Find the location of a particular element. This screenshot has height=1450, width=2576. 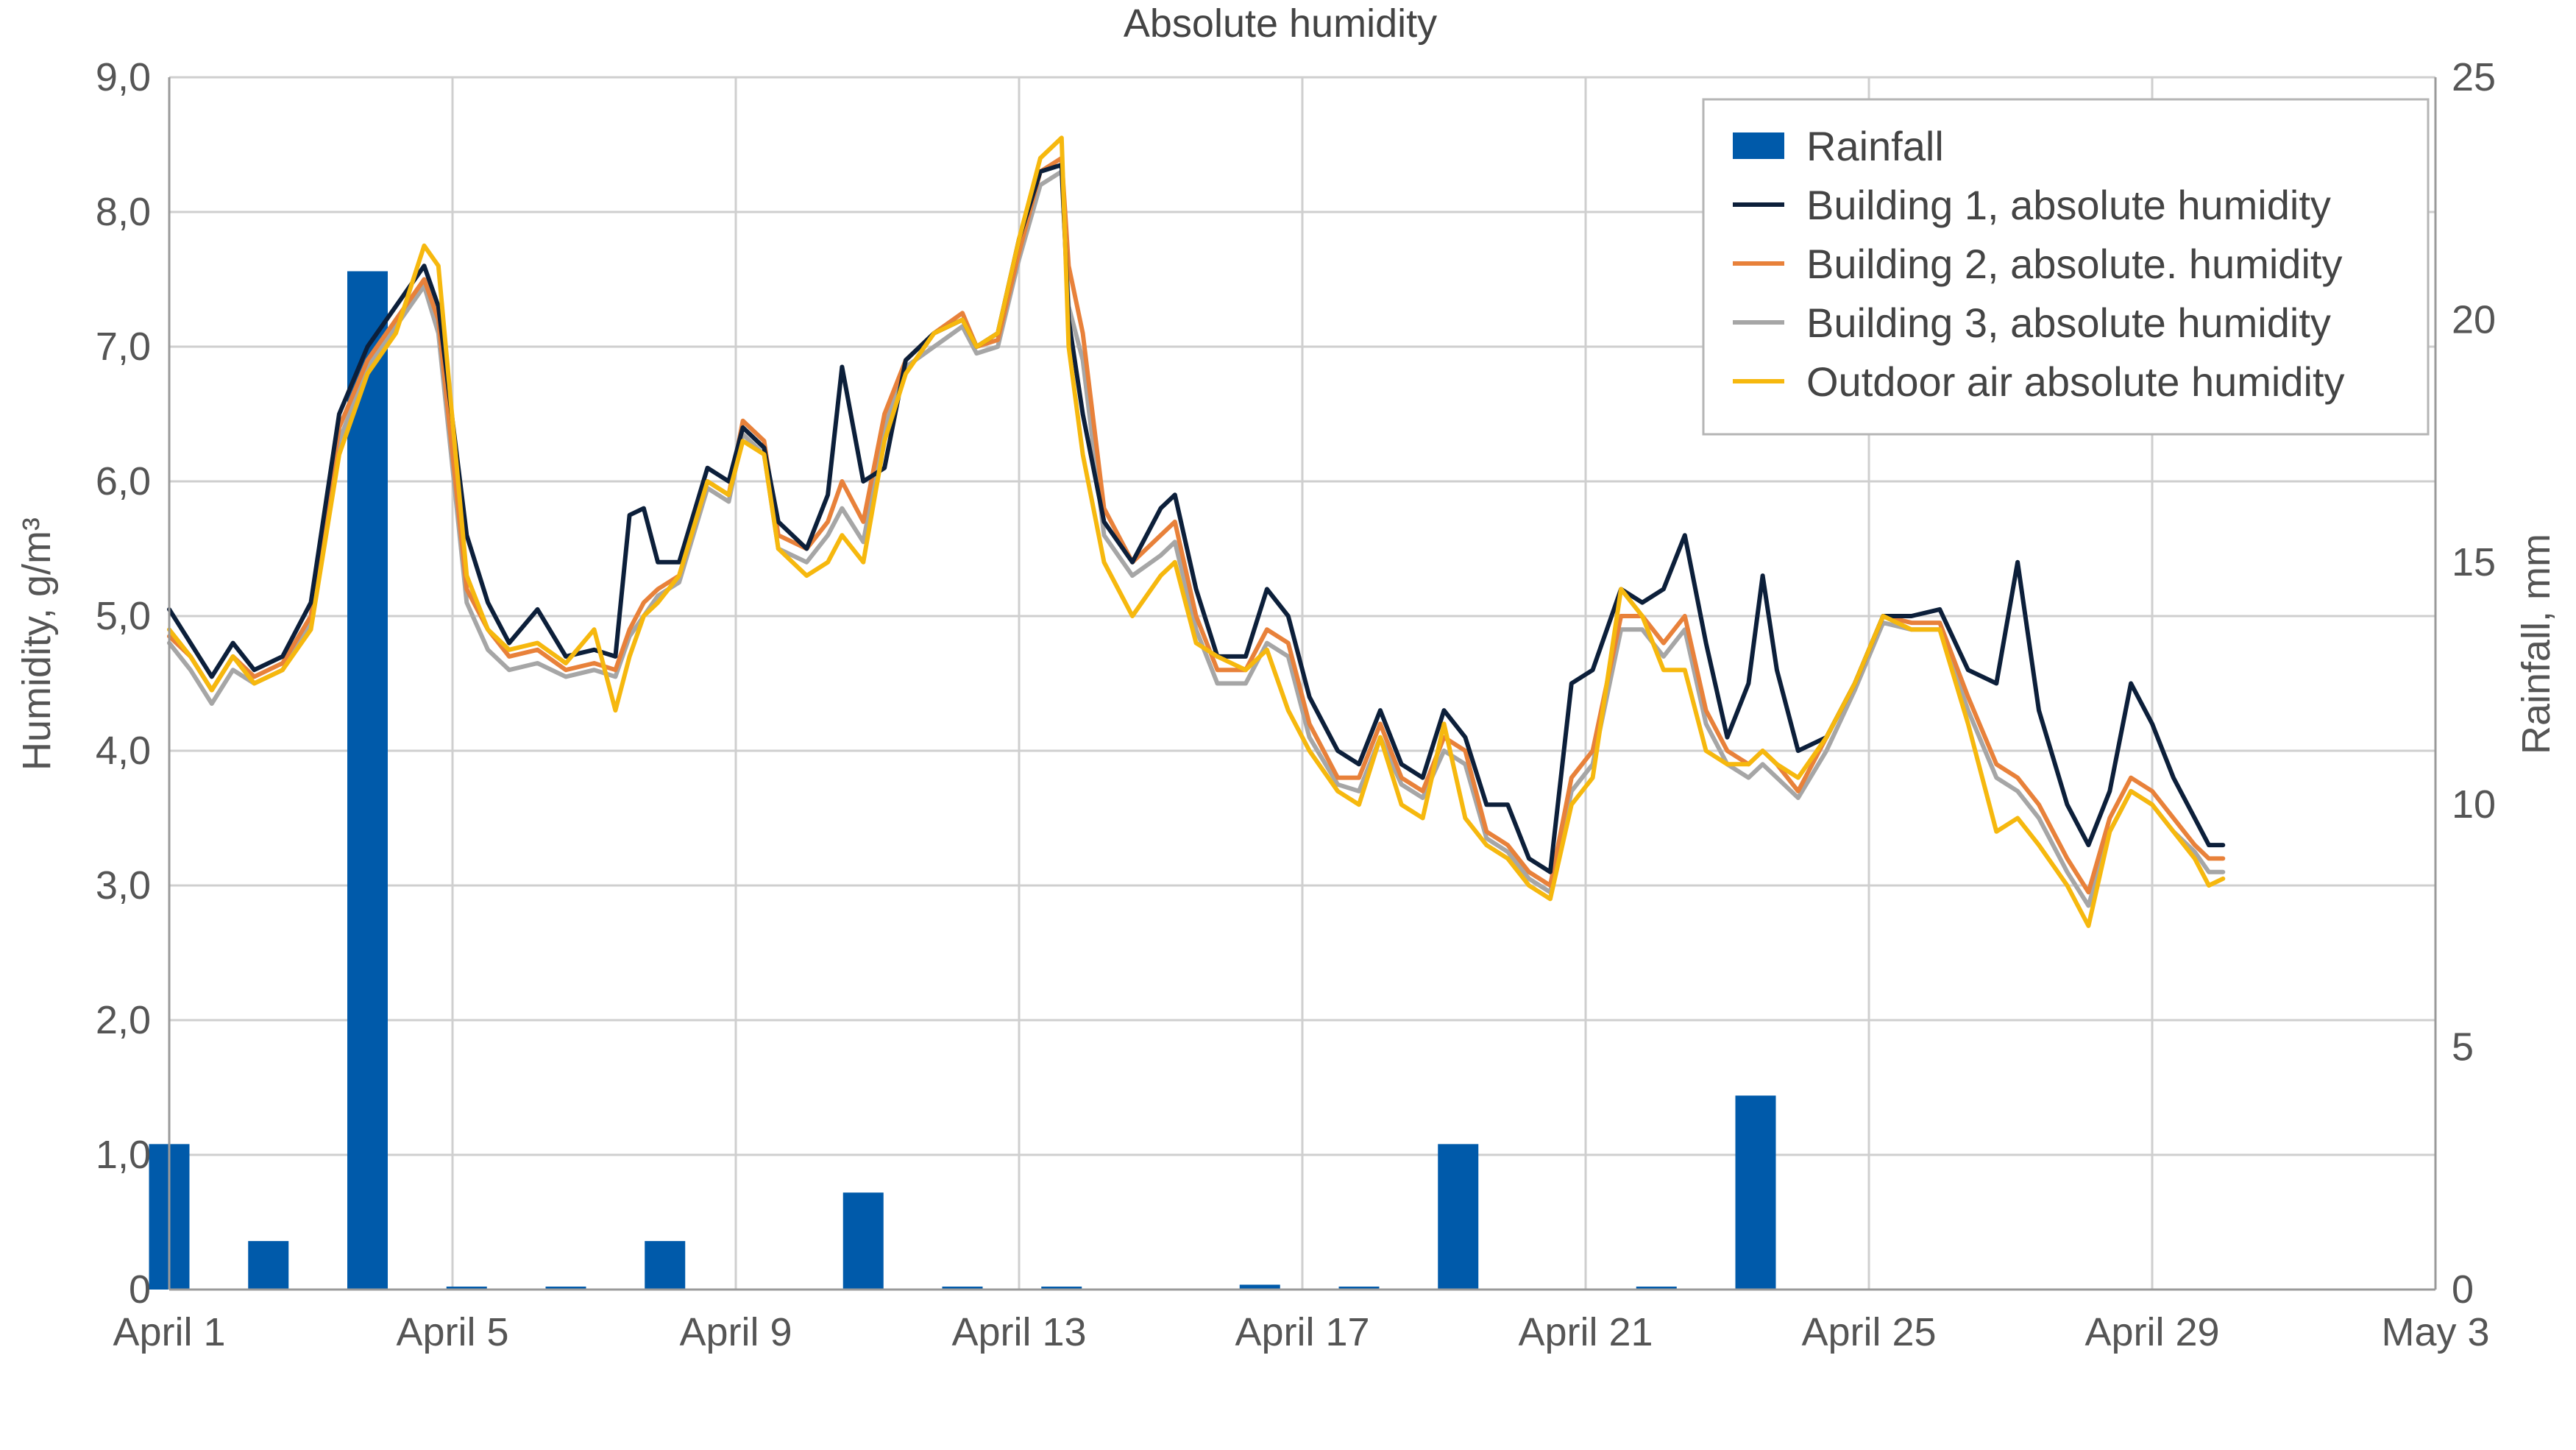

y-right-tick-label: 0 is located at coordinates (2463, 1289).